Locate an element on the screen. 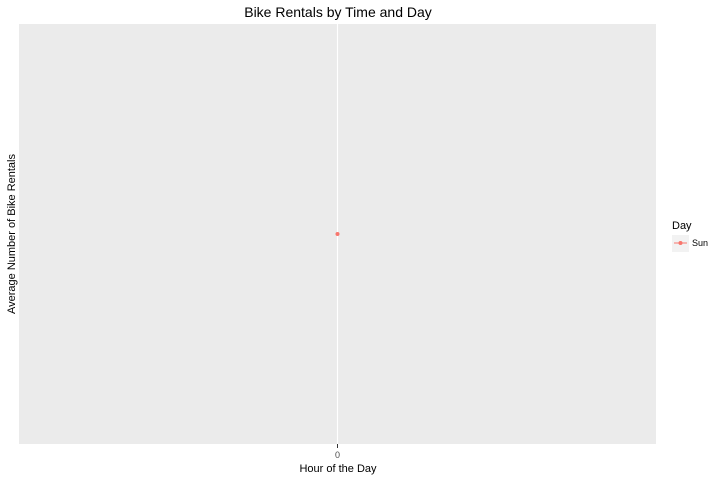 The height and width of the screenshot is (480, 720). legend: Day Sun is located at coordinates (690, 236).